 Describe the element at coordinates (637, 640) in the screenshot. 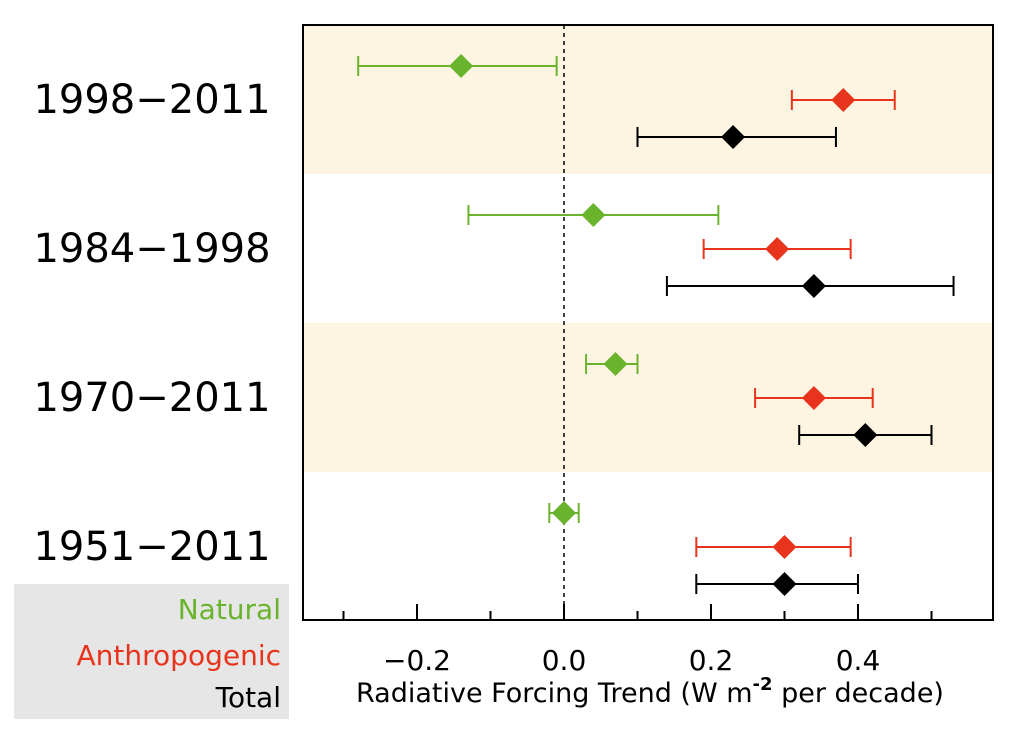

I see `x-axis: −0.2 0.0 0.2 0.4` at that location.